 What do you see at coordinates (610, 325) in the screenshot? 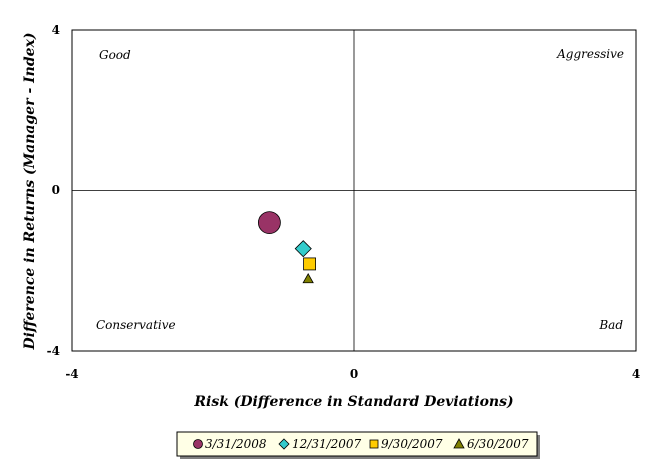
I see `quadrant-label-bad: Bad` at bounding box center [610, 325].